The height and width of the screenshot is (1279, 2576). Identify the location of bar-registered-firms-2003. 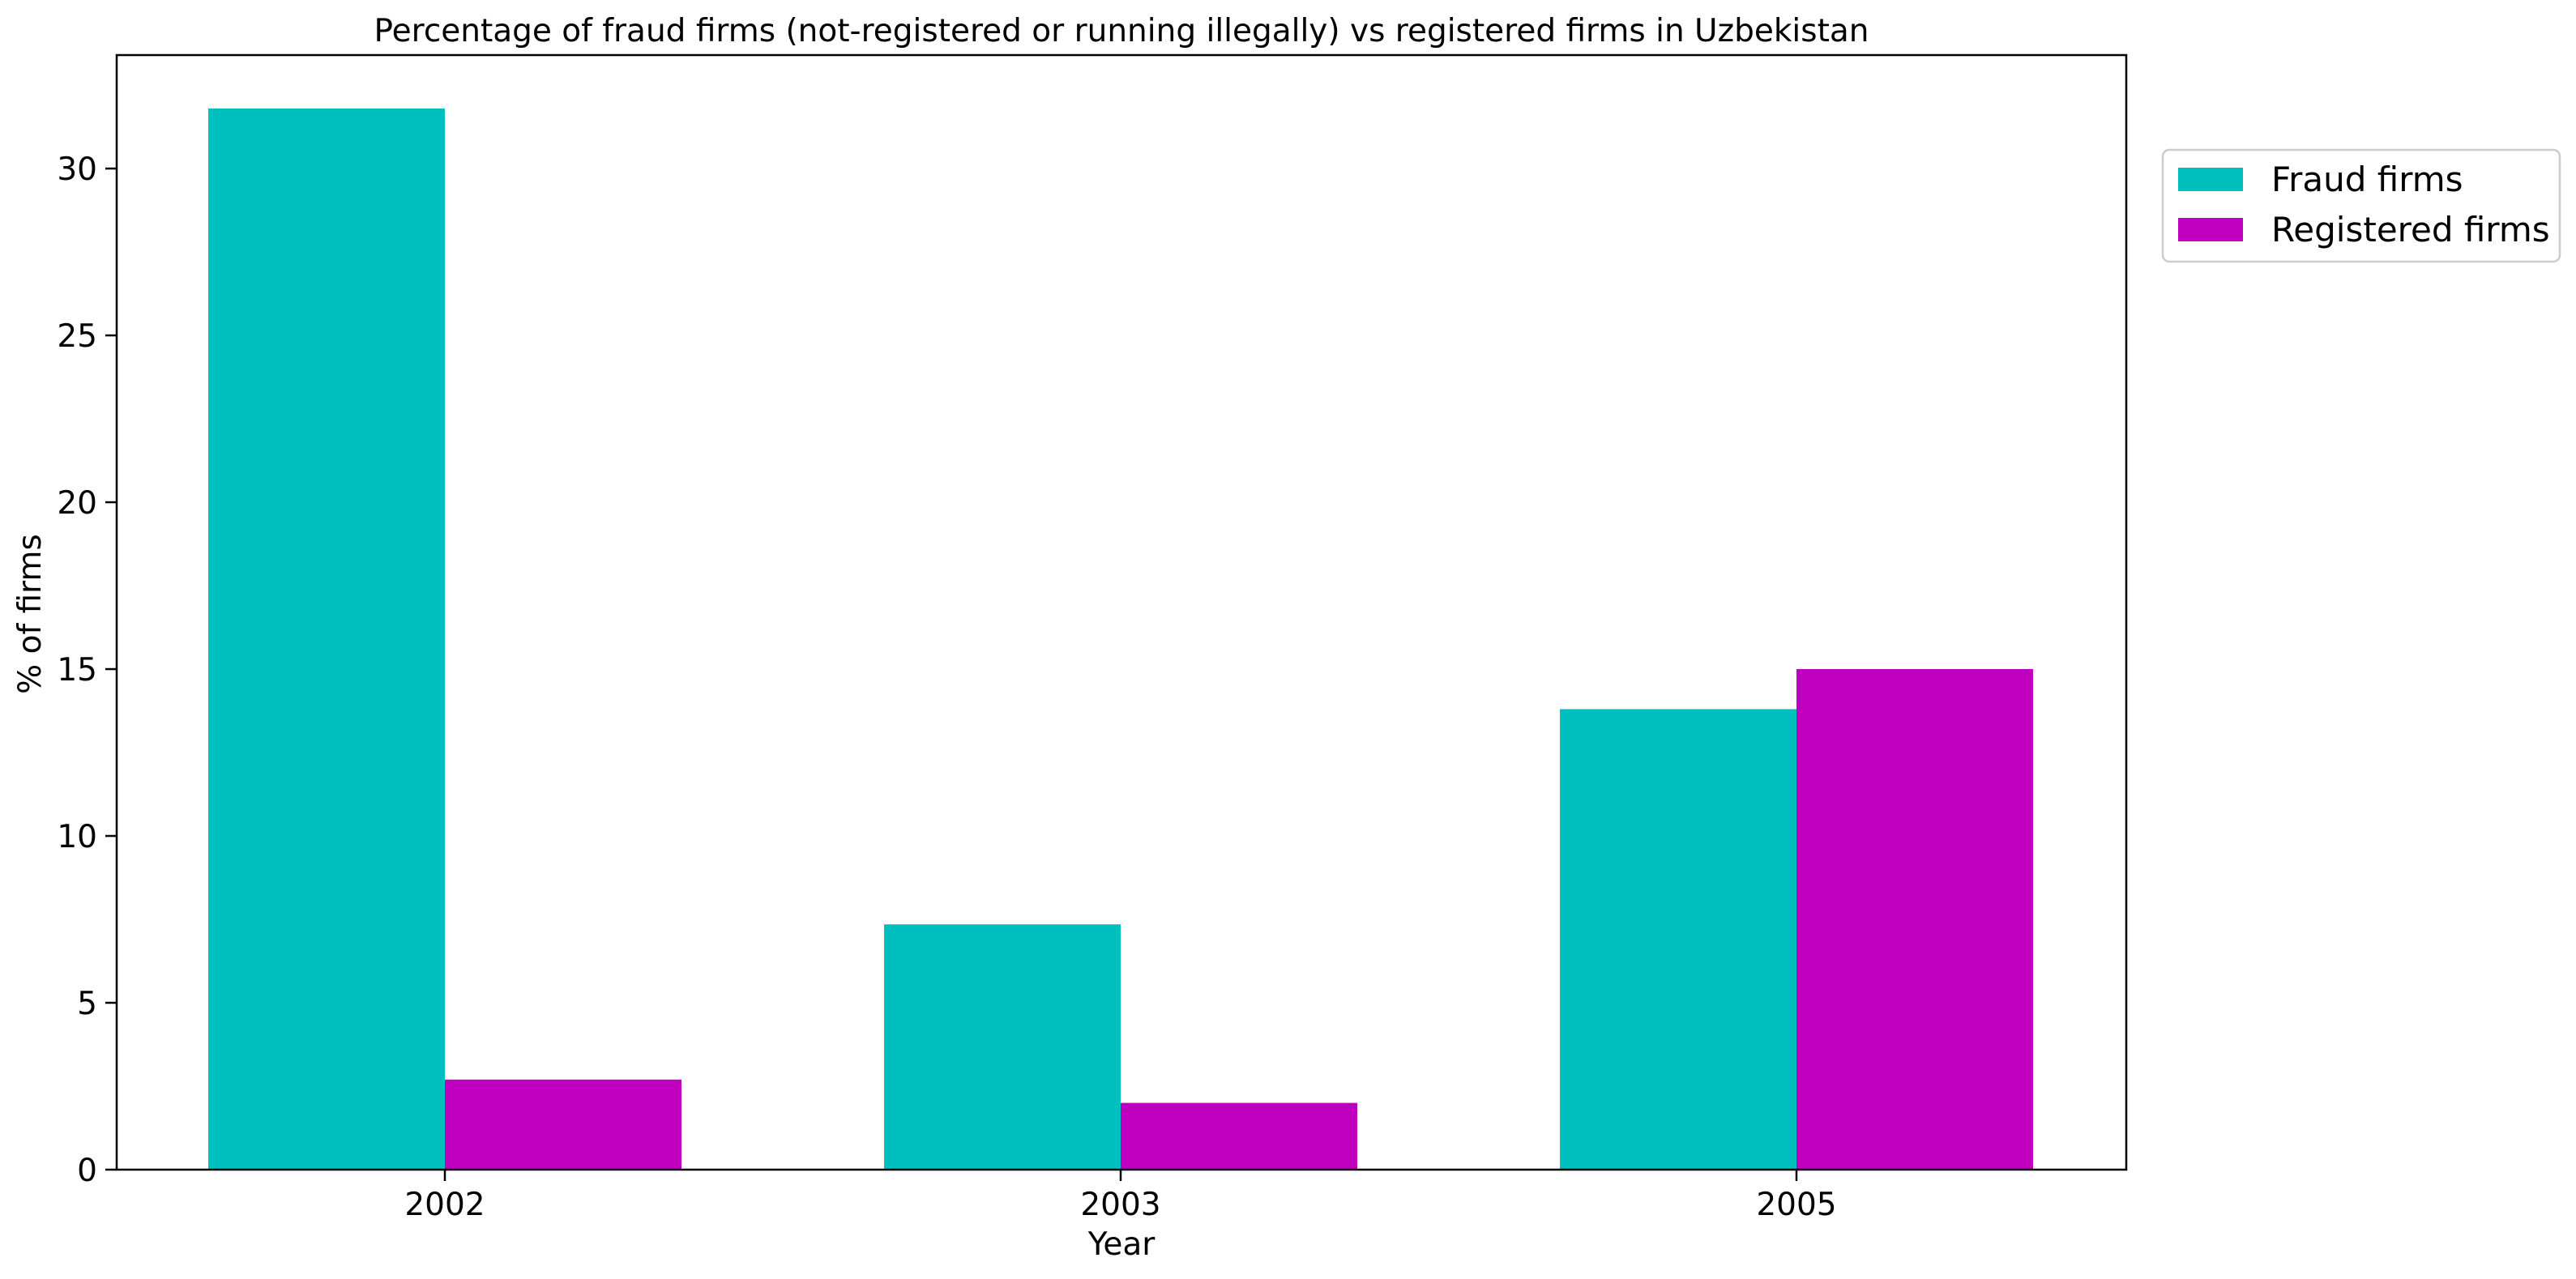
(1239, 1136).